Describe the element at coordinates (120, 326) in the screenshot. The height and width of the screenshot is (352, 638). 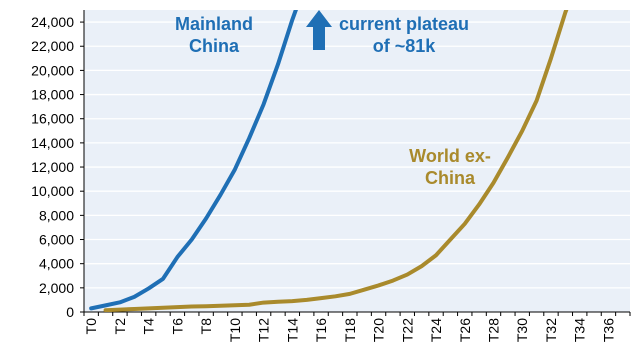
I see `x-tick-label: T2` at that location.